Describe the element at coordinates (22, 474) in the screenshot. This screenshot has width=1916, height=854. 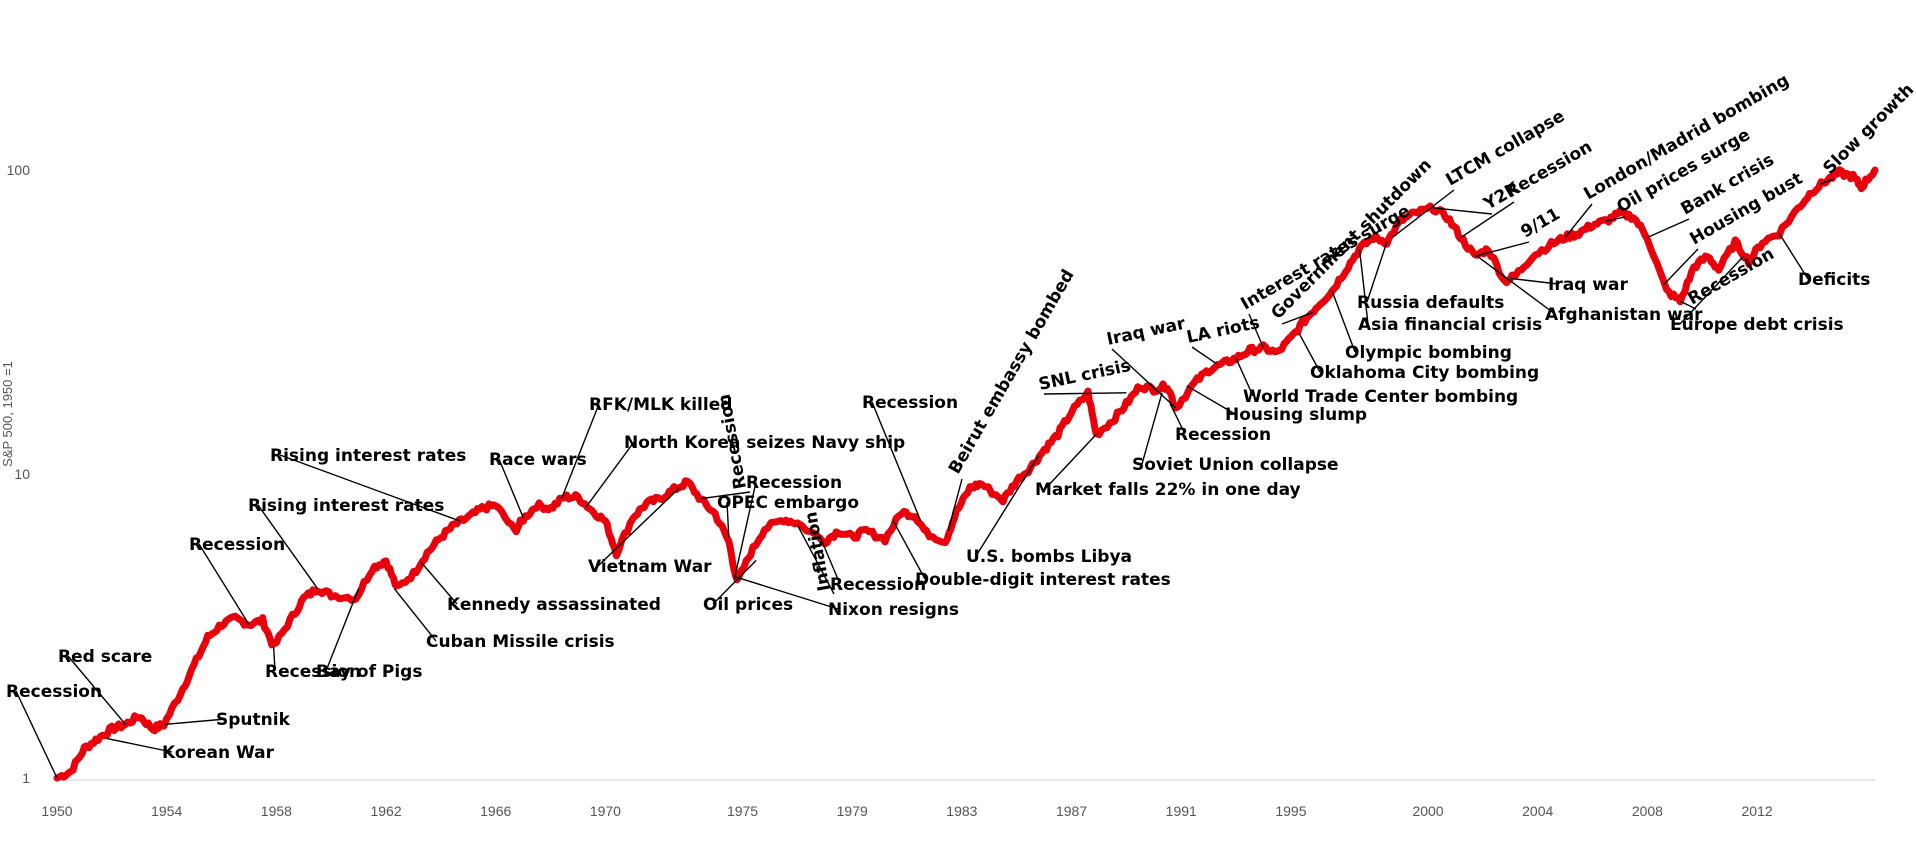
I see `y-tick-label: 10` at that location.